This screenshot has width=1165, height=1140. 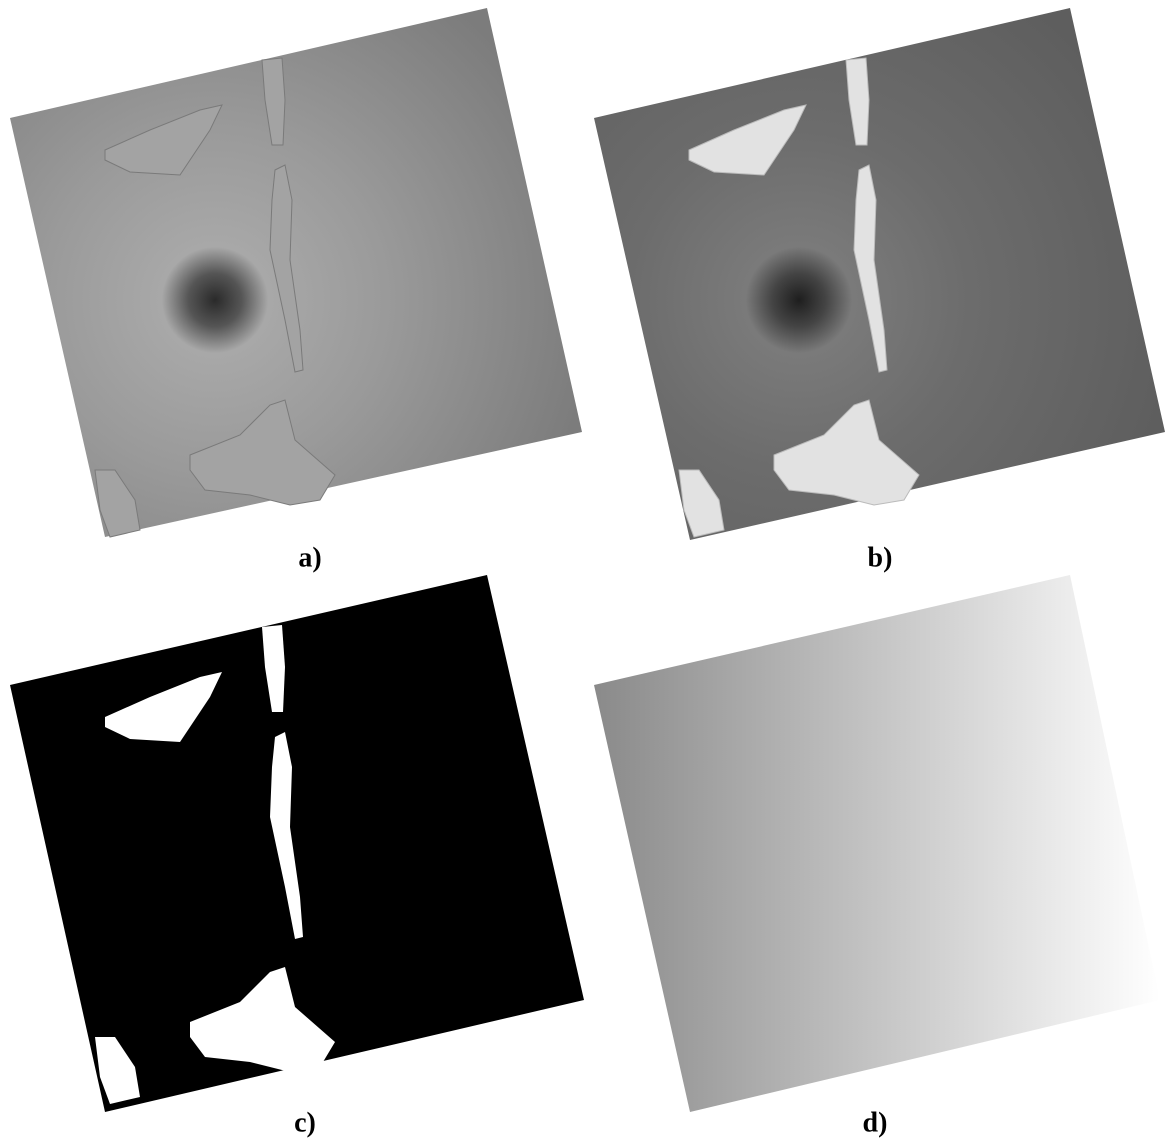 I want to click on panel-label: d), so click(x=875, y=1122).